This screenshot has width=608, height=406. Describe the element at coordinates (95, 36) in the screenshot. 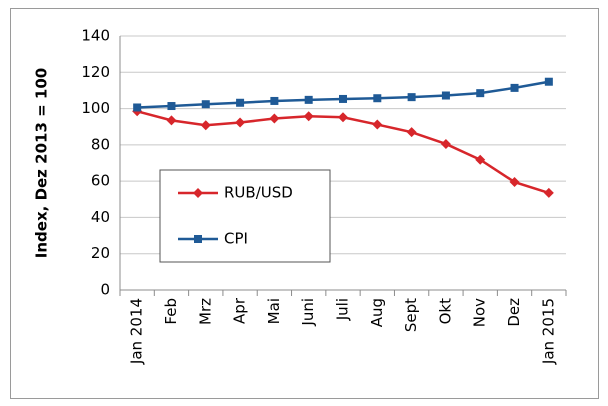

I see `y-tick-label: 140` at that location.